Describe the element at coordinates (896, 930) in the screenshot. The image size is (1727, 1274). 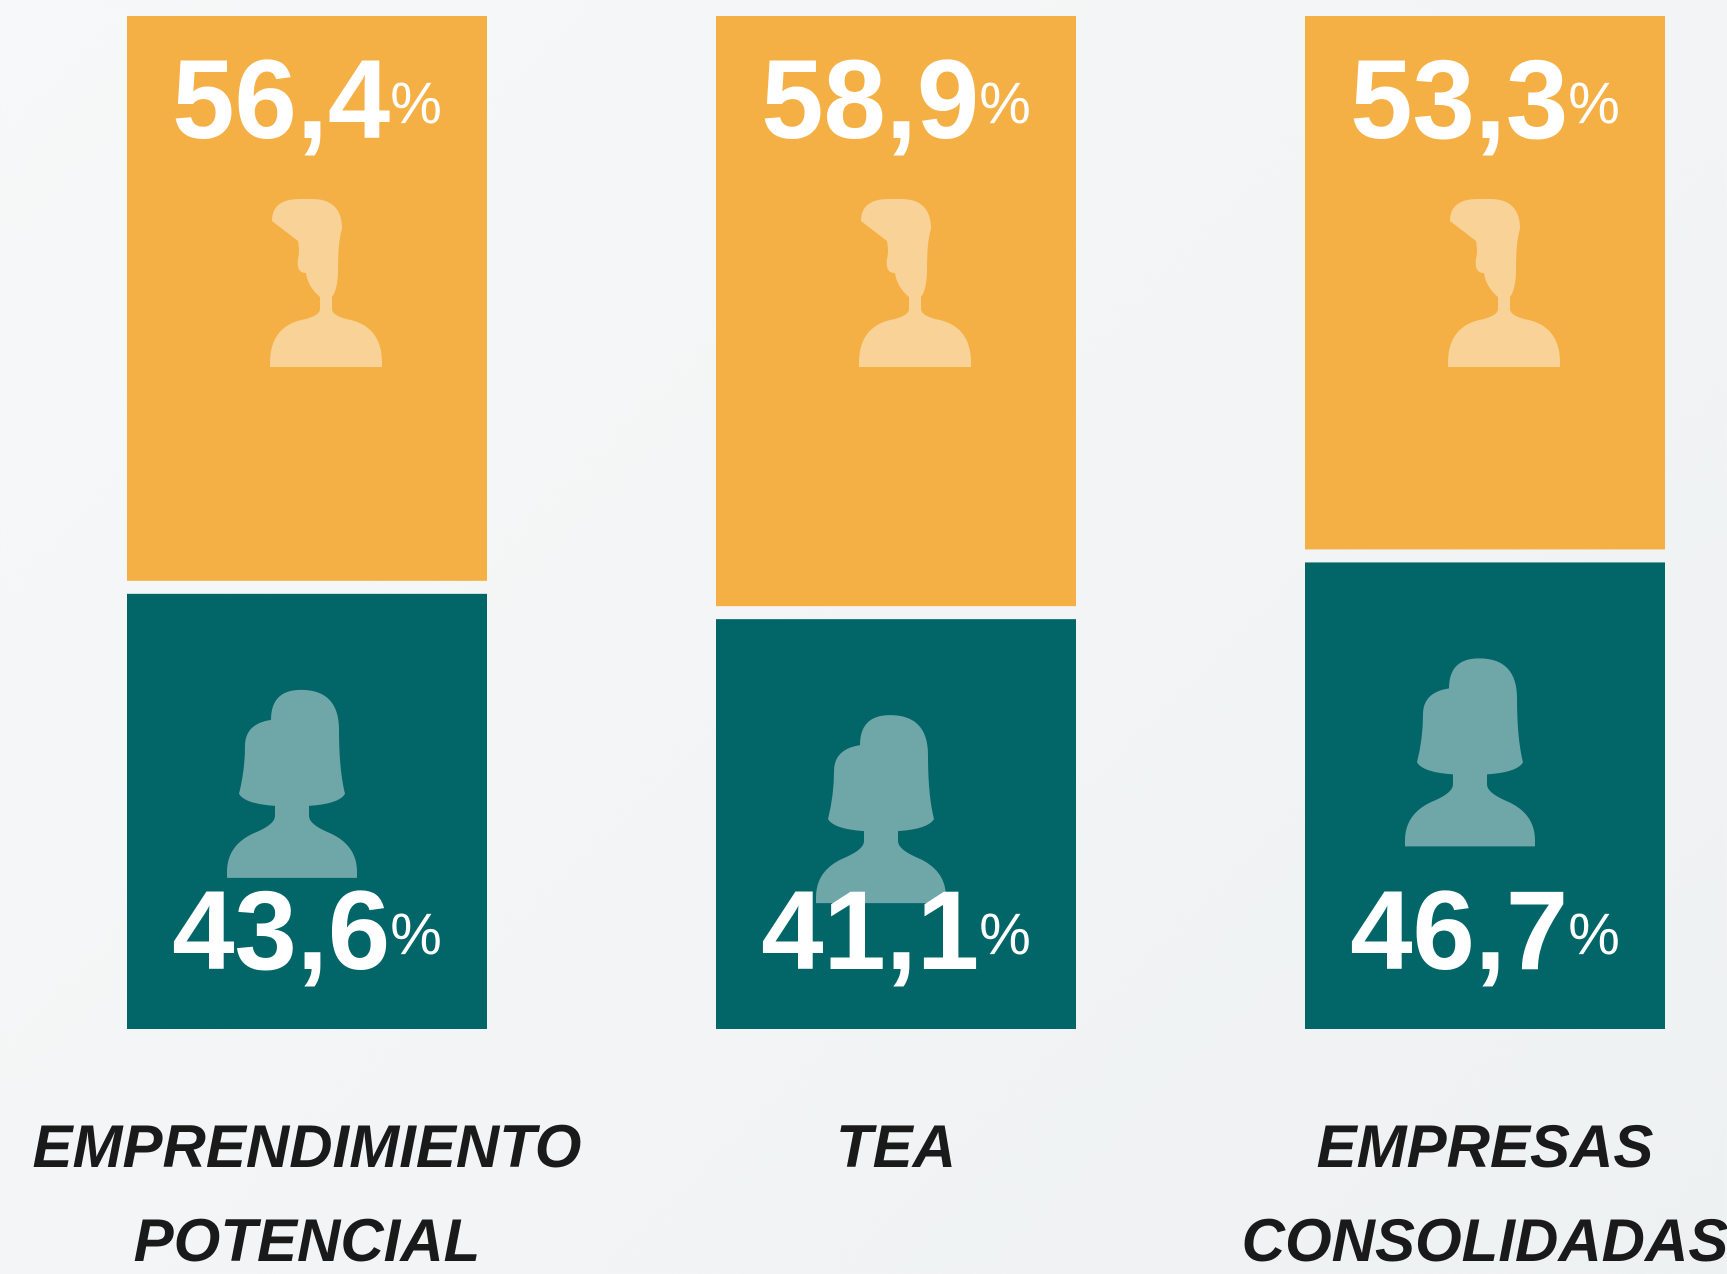
I see `value-label: 41,1%` at that location.